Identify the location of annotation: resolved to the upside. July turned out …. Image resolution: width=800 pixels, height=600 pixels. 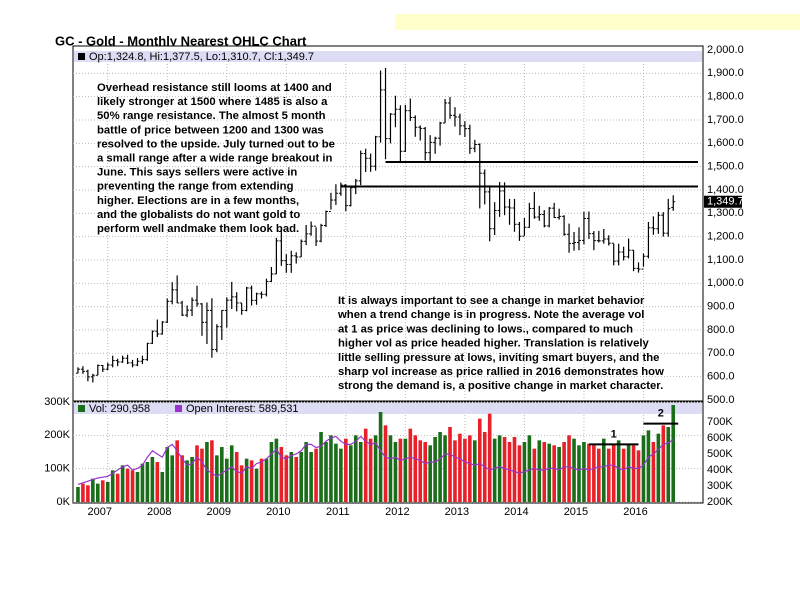
(216, 144).